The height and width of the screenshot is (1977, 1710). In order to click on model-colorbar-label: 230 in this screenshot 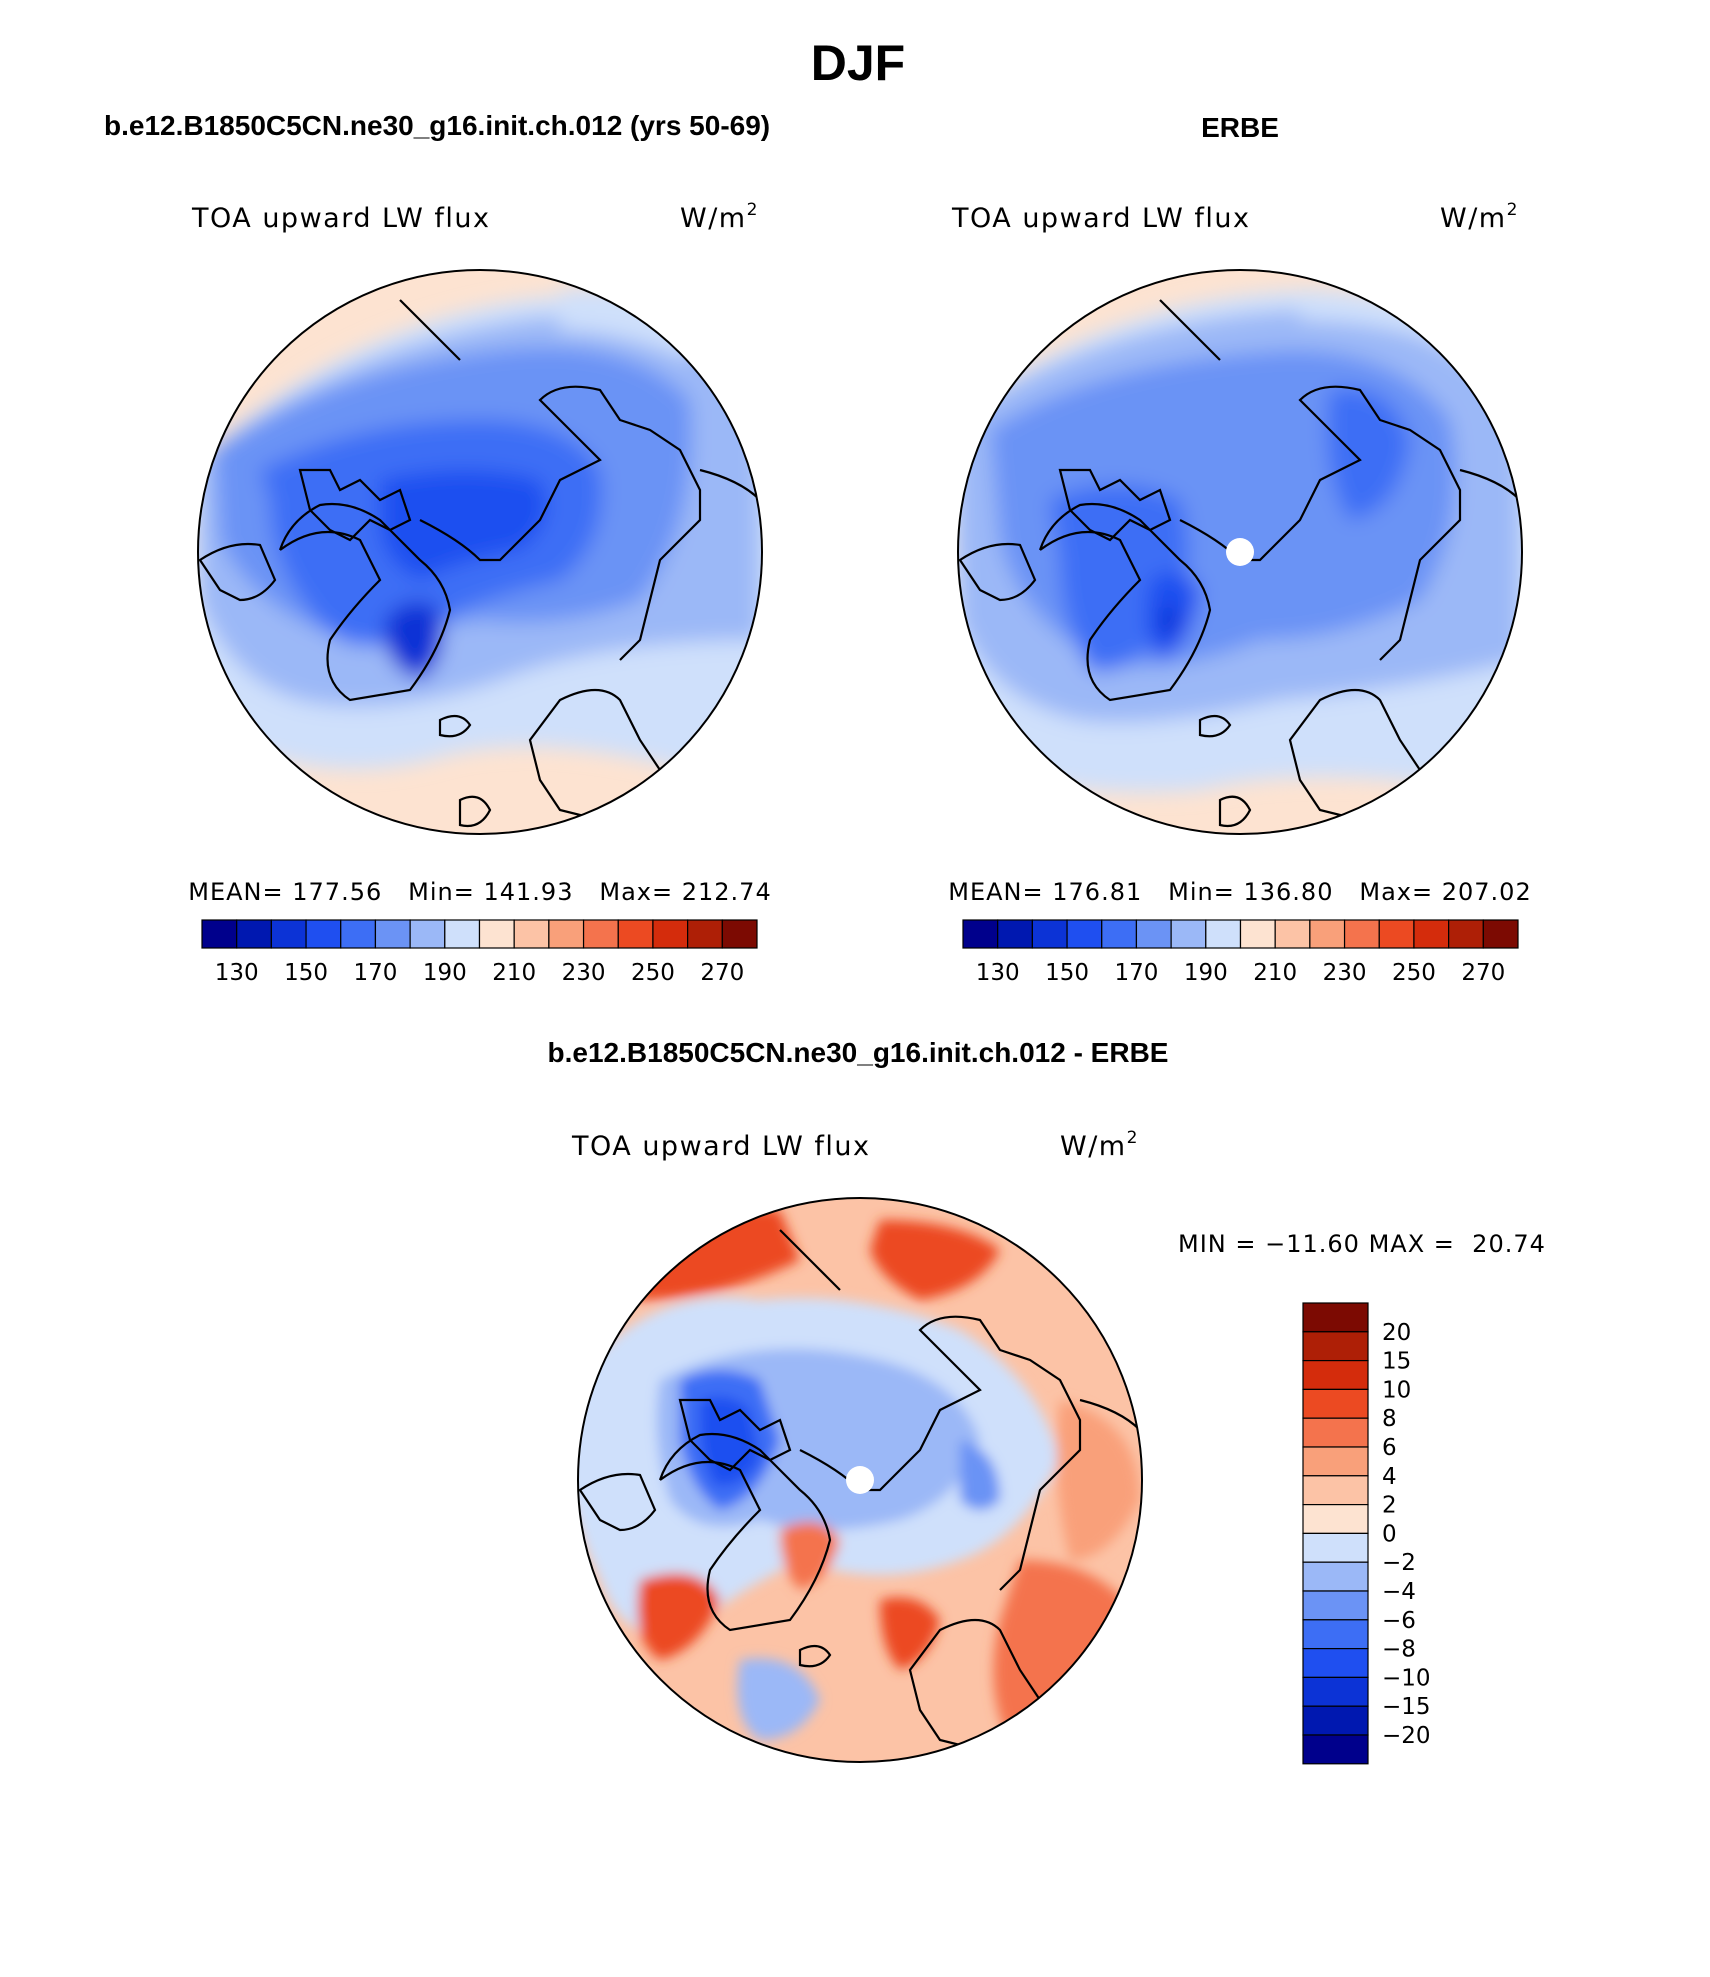, I will do `click(584, 973)`.